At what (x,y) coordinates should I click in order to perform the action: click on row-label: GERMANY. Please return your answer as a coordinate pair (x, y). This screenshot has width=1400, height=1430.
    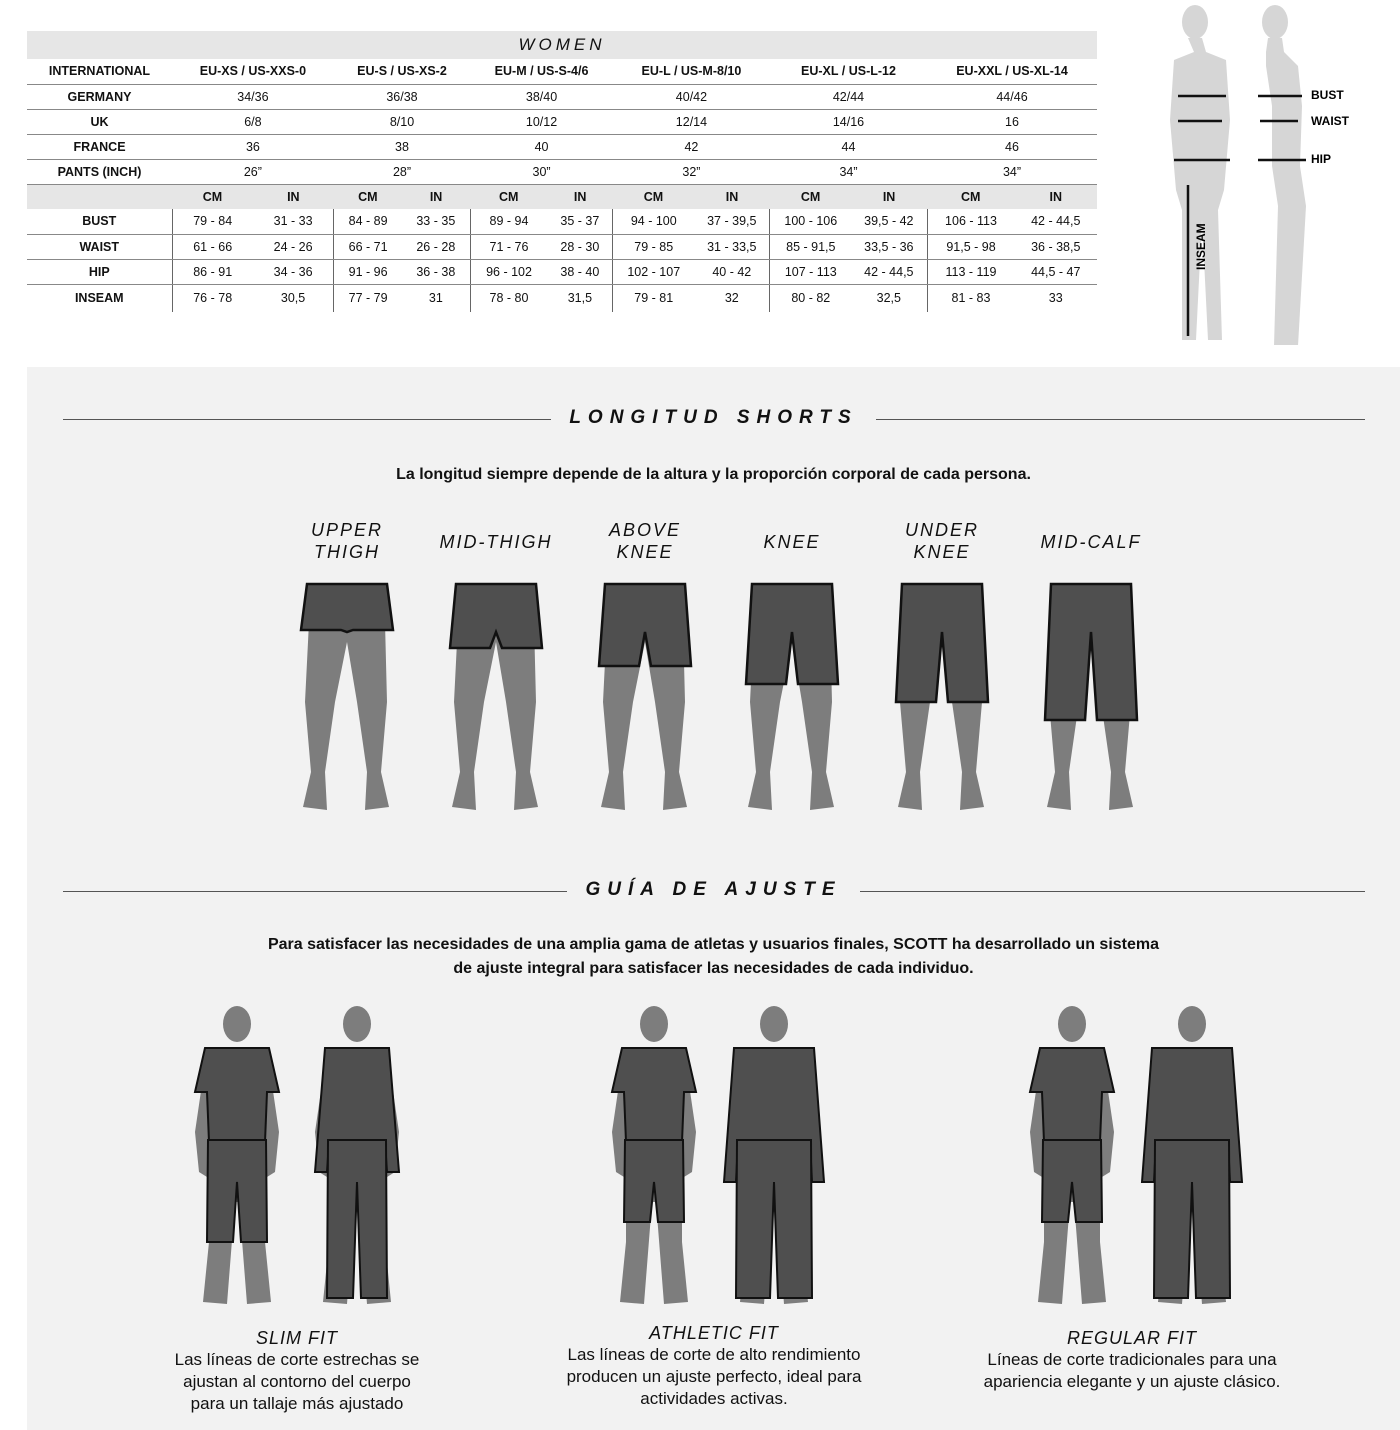
    Looking at the image, I should click on (99, 97).